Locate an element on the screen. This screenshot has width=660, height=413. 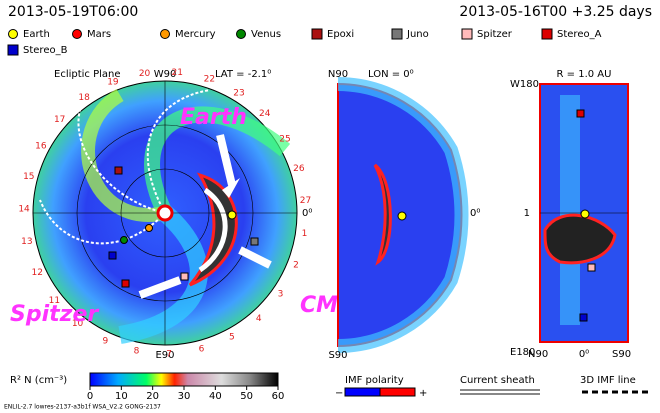
imf-plus-label: + is located at coordinates (423, 393).